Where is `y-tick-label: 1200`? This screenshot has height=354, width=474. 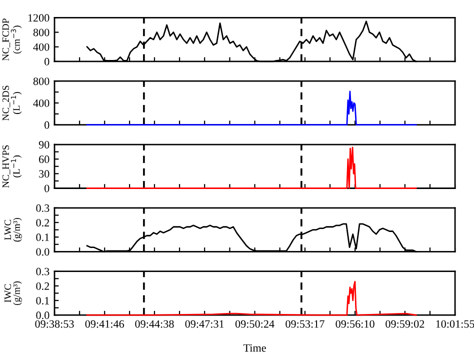
y-tick-label: 1200 is located at coordinates (39, 18).